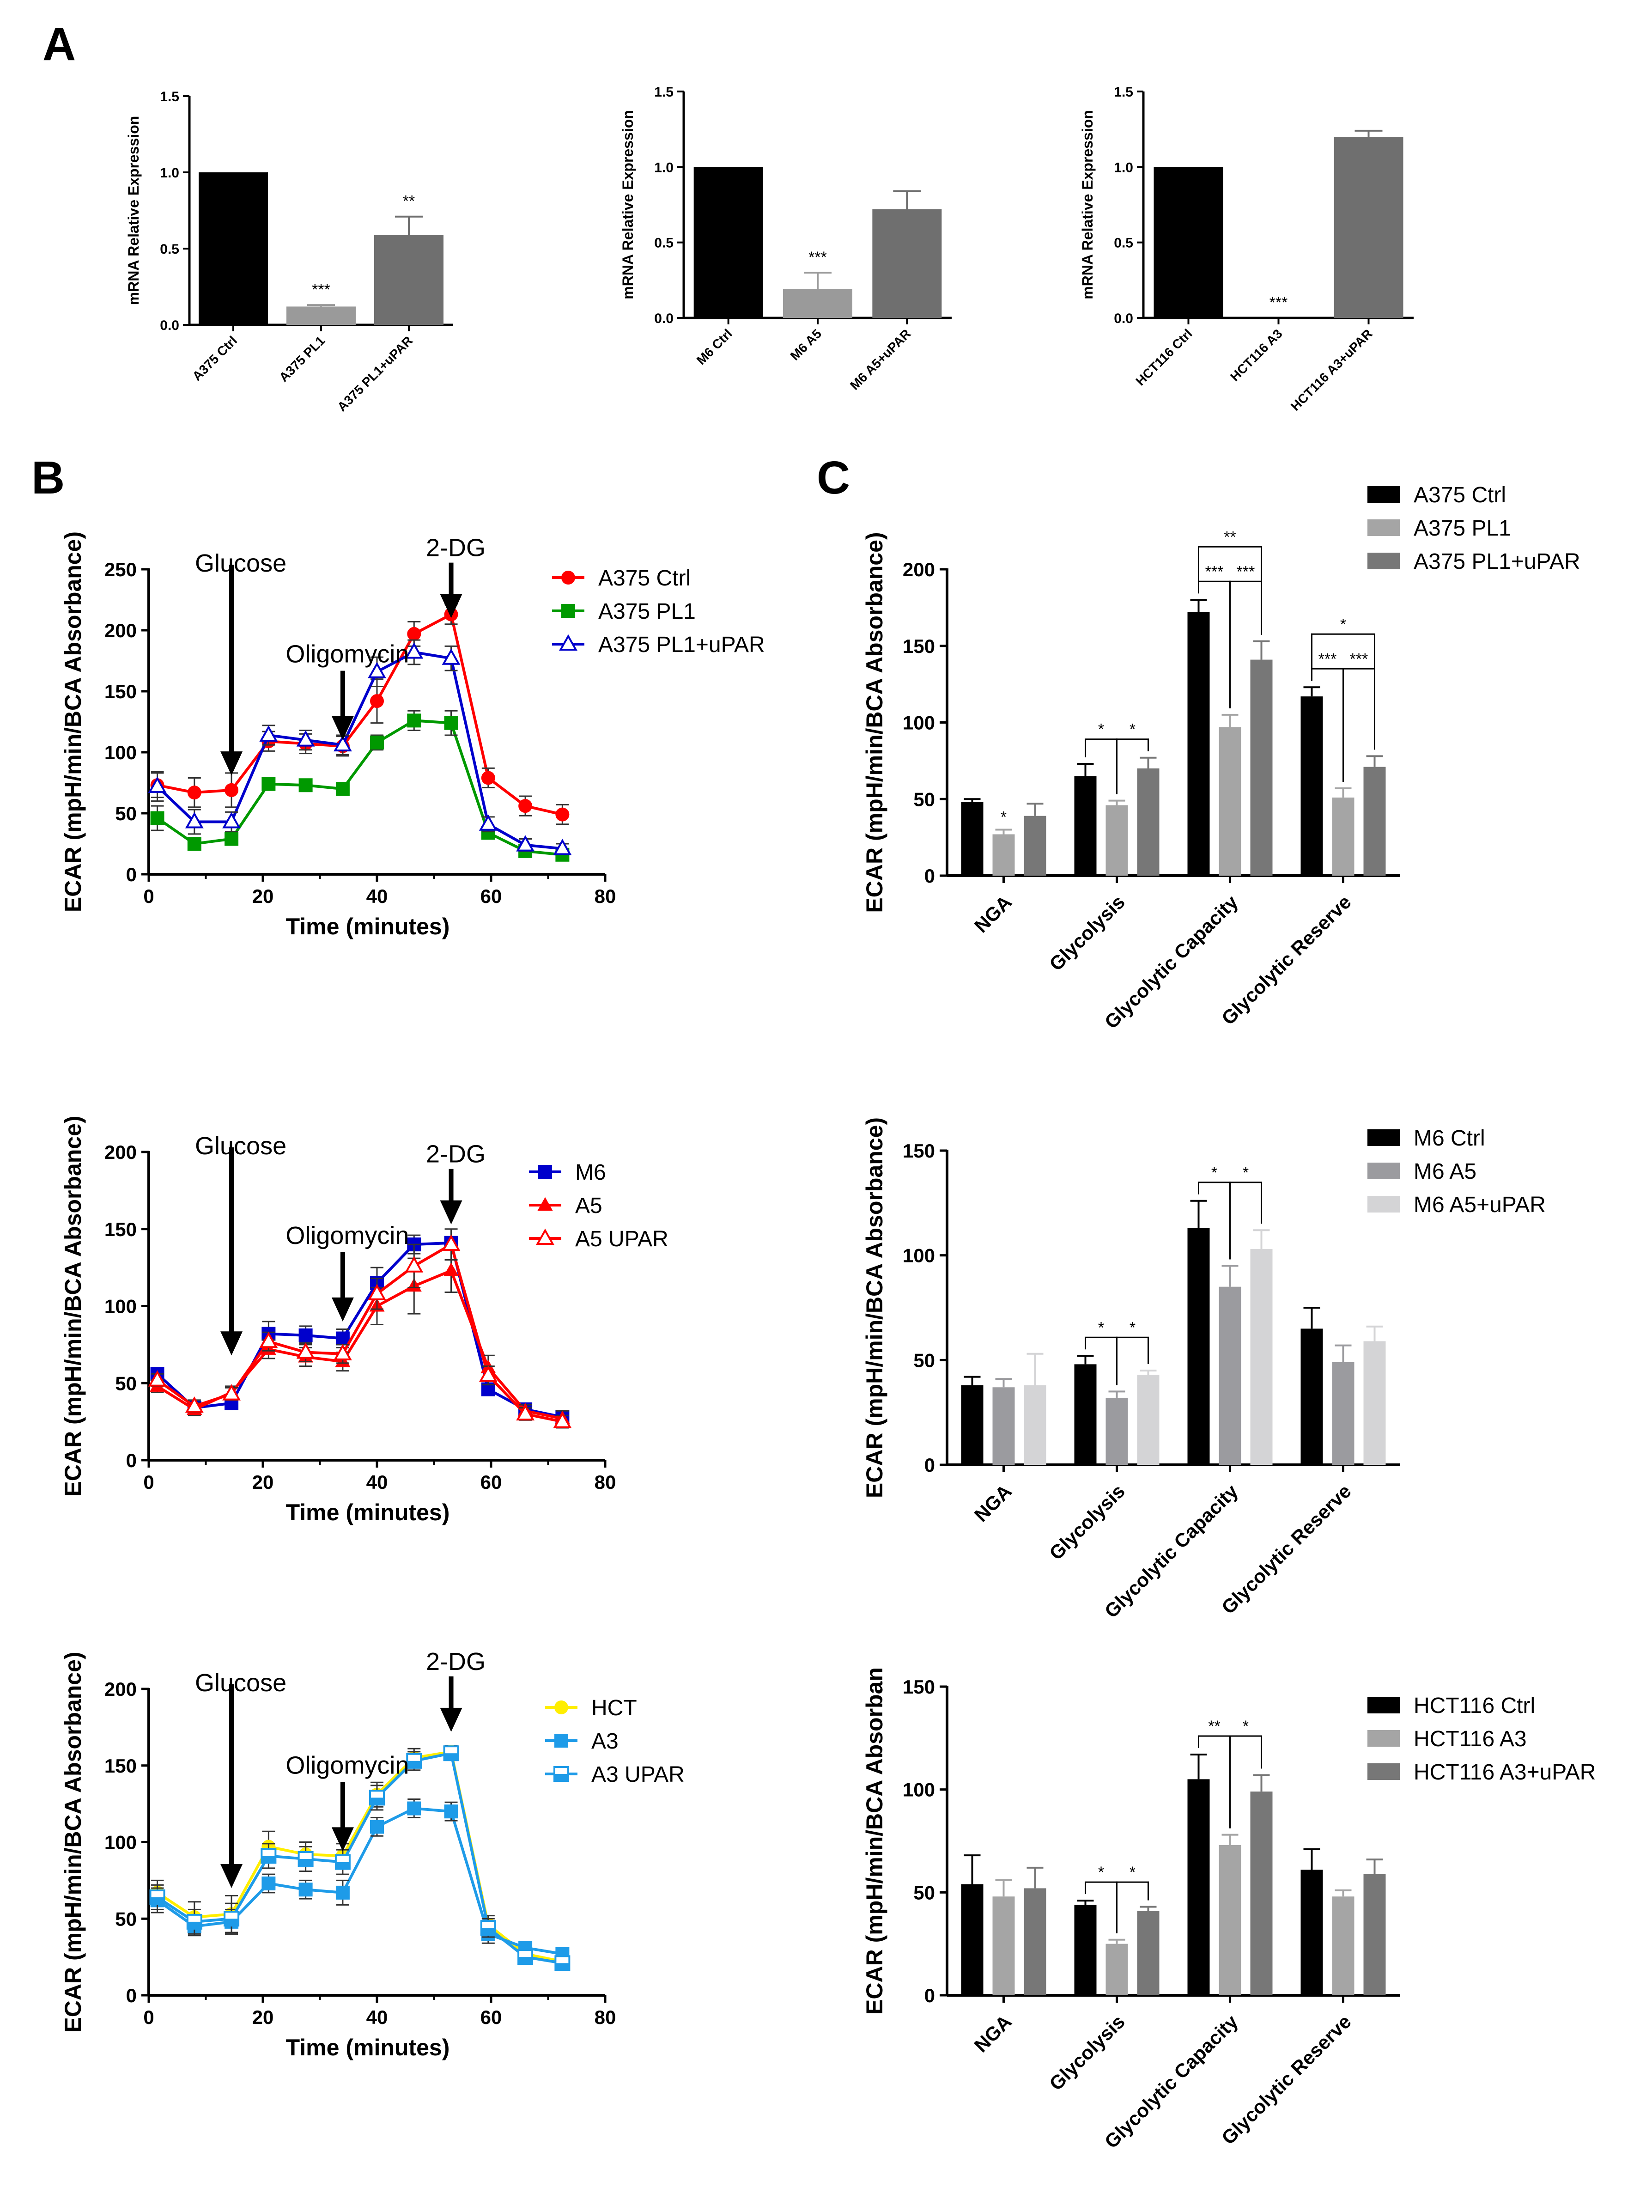 This screenshot has width=1652, height=2212. What do you see at coordinates (621, 1239) in the screenshot?
I see `legend-label: A5 UPAR` at bounding box center [621, 1239].